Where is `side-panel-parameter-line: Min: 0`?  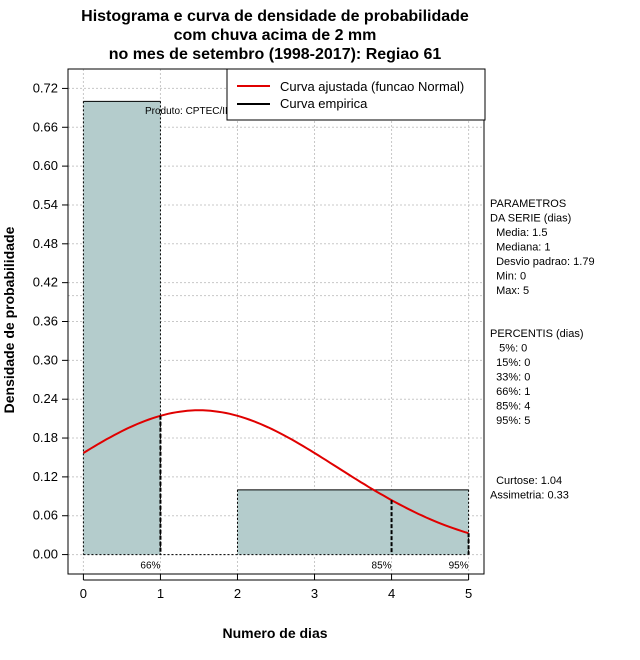
side-panel-parameter-line: Min: 0 is located at coordinates (508, 277).